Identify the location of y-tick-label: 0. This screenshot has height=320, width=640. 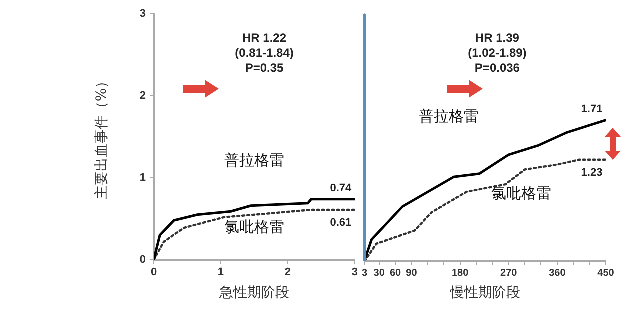
(143, 260).